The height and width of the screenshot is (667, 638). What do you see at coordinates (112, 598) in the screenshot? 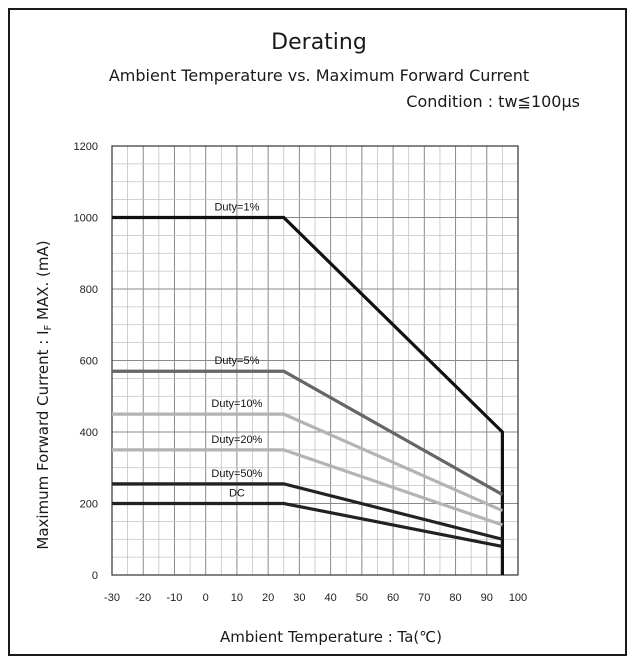
I see `x-tick-label: -30` at bounding box center [112, 598].